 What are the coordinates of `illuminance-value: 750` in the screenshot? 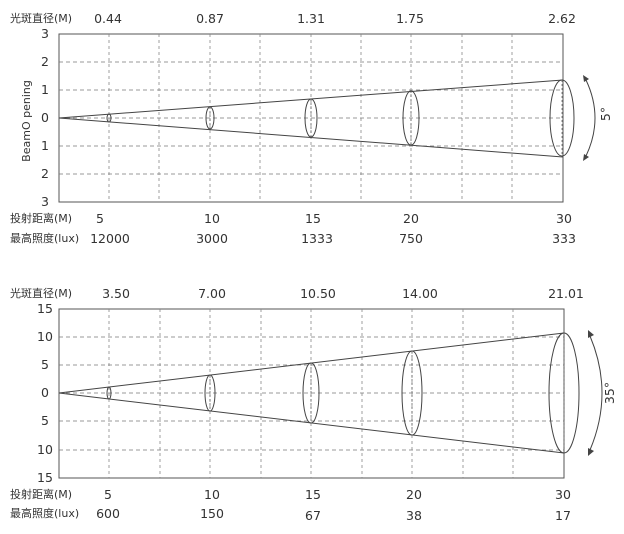 It's located at (411, 238).